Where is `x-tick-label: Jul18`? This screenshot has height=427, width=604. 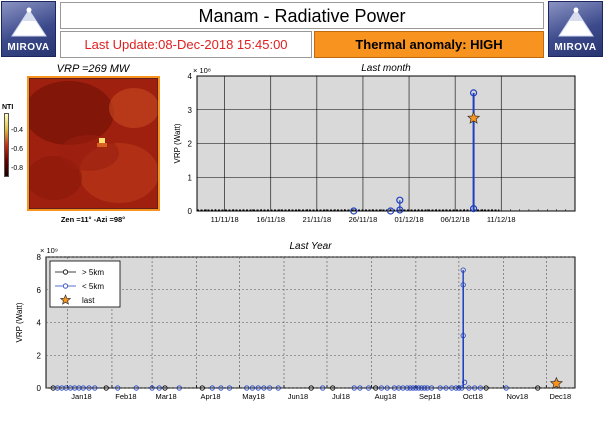 x-tick-label: Jul18 is located at coordinates (341, 396).